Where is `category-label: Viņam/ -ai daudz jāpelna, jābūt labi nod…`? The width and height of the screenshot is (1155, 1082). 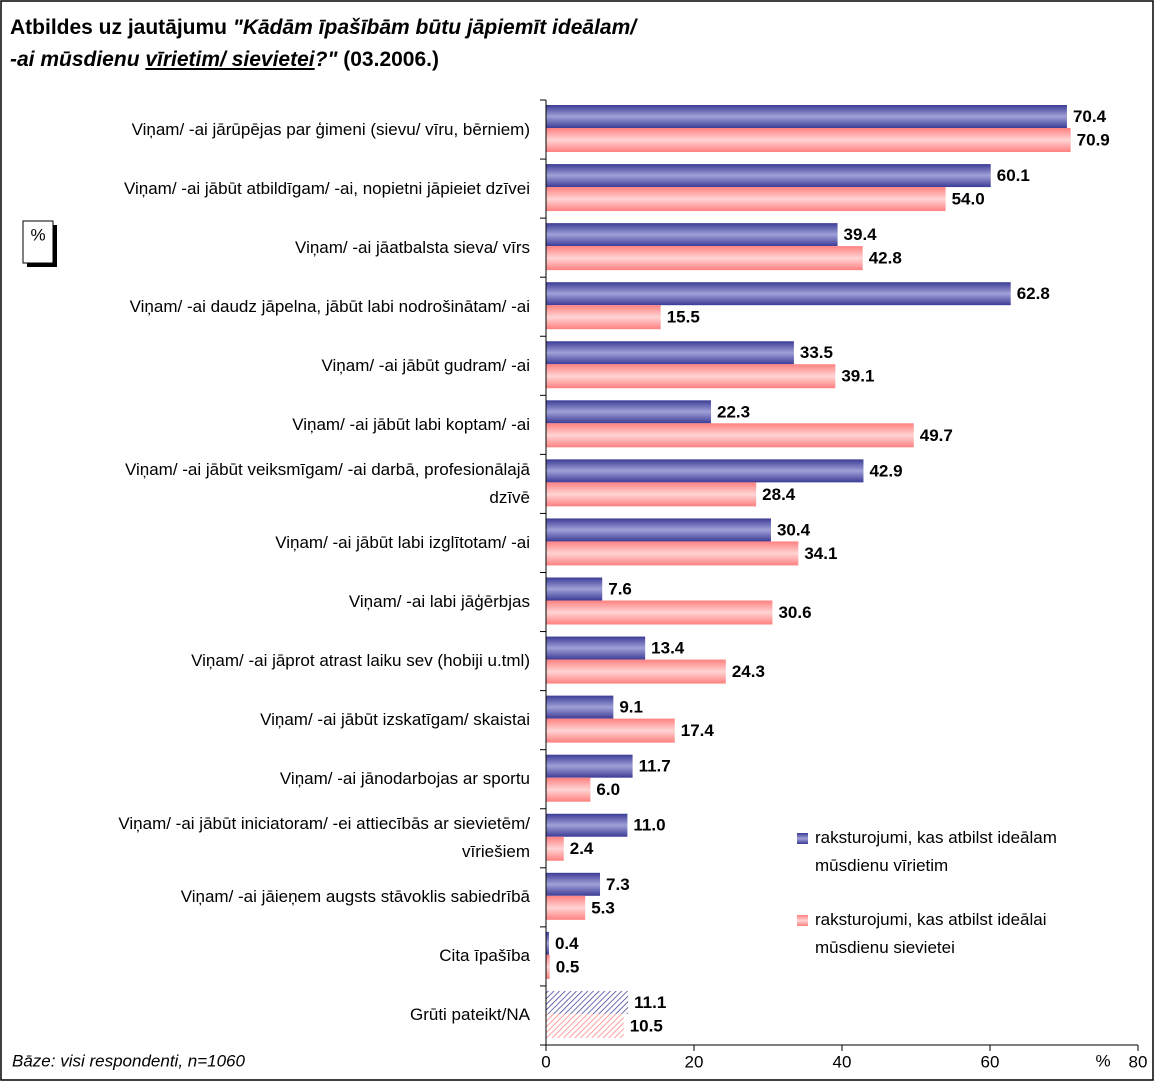
category-label: Viņam/ -ai daudz jāpelna, jābūt labi nod… is located at coordinates (329, 306).